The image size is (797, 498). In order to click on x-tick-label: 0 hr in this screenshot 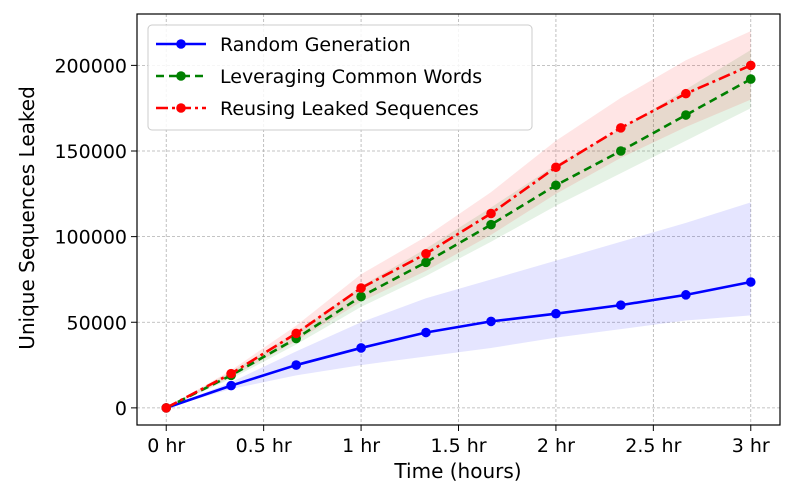, I will do `click(166, 446)`.